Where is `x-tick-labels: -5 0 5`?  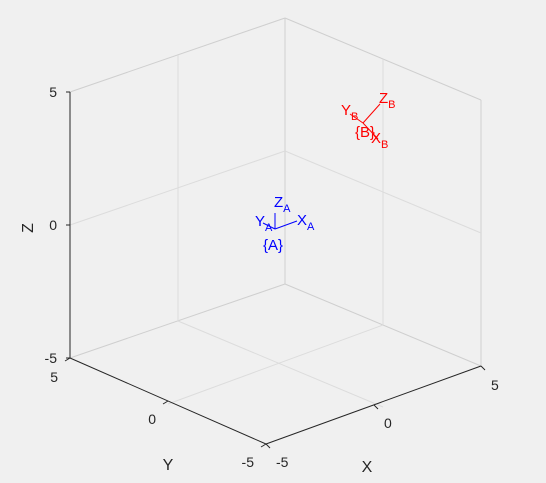 x-tick-labels: -5 0 5 is located at coordinates (387, 423).